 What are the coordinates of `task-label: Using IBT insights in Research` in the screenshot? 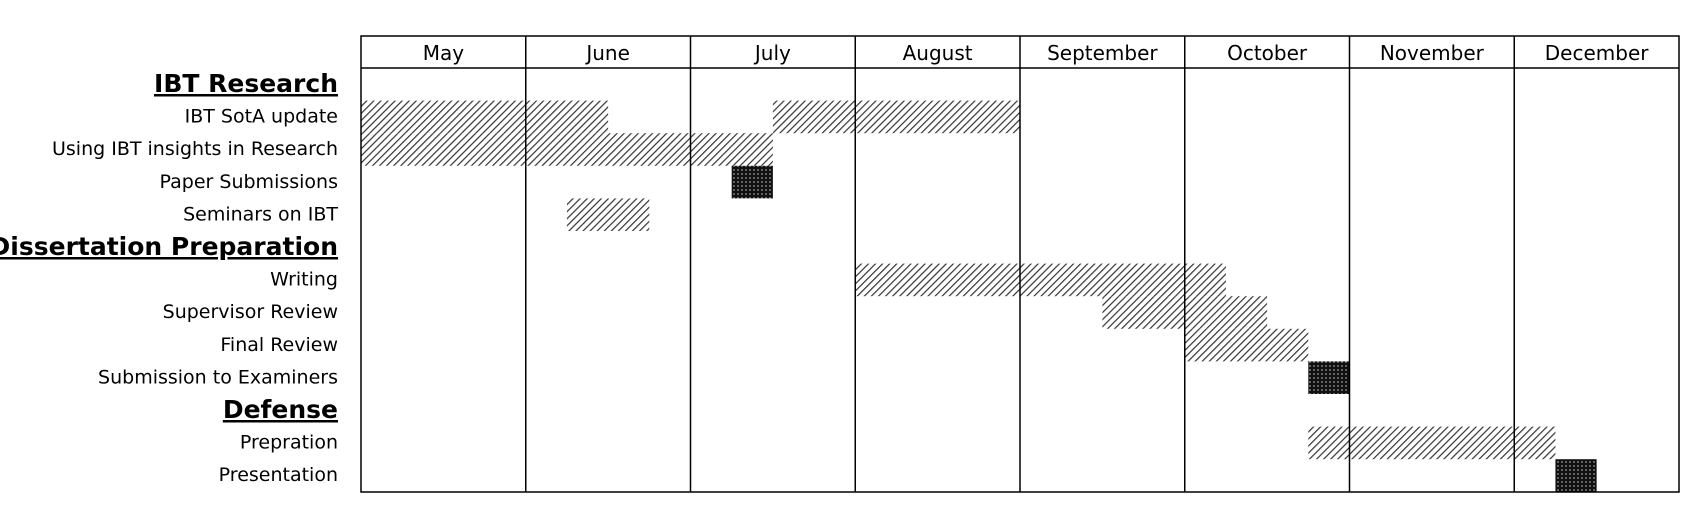 It's located at (195, 149).